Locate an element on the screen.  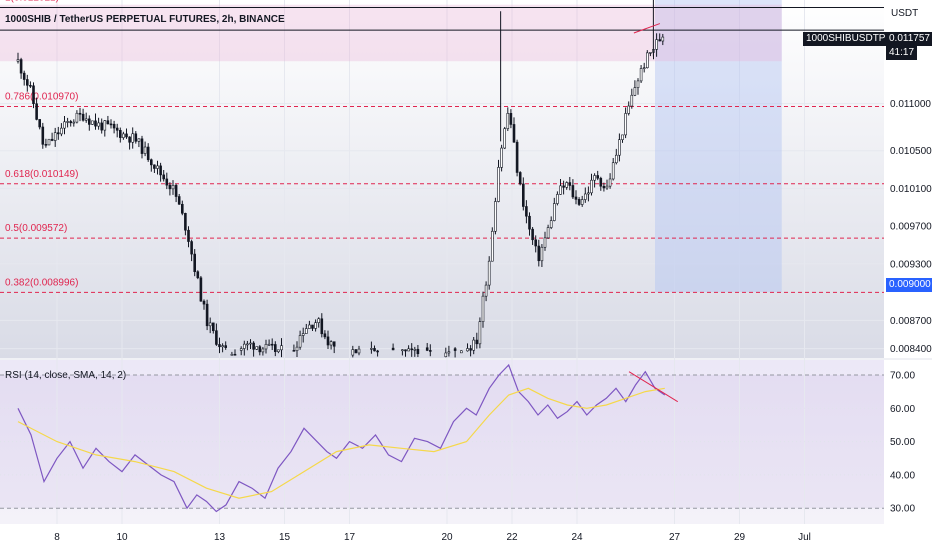
level-price-tag: 0.009000 is located at coordinates (909, 285).